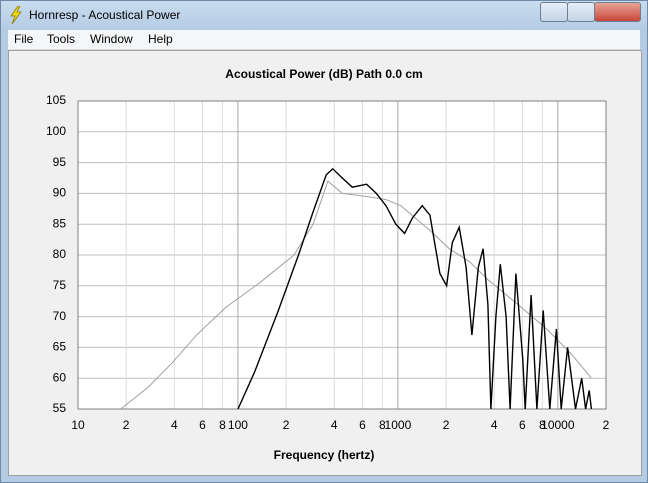 Image resolution: width=648 pixels, height=483 pixels. What do you see at coordinates (323, 74) in the screenshot?
I see `chart-title: Acoustical Power (dB) Path 0.0 cm` at bounding box center [323, 74].